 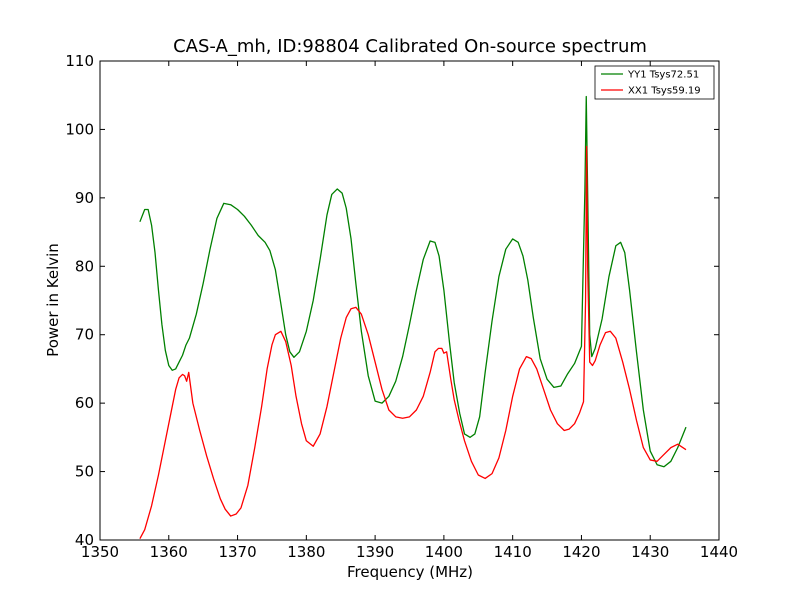 What do you see at coordinates (719, 552) in the screenshot?
I see `x-tick-label: 1440` at bounding box center [719, 552].